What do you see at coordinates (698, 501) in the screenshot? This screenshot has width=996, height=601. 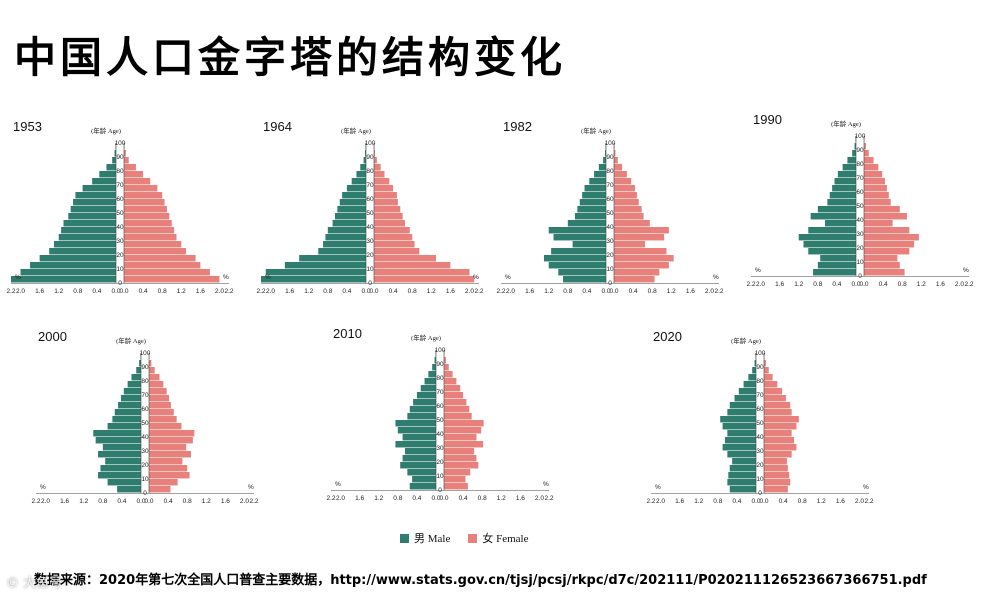 I see `x-tick-label: 1.2` at bounding box center [698, 501].